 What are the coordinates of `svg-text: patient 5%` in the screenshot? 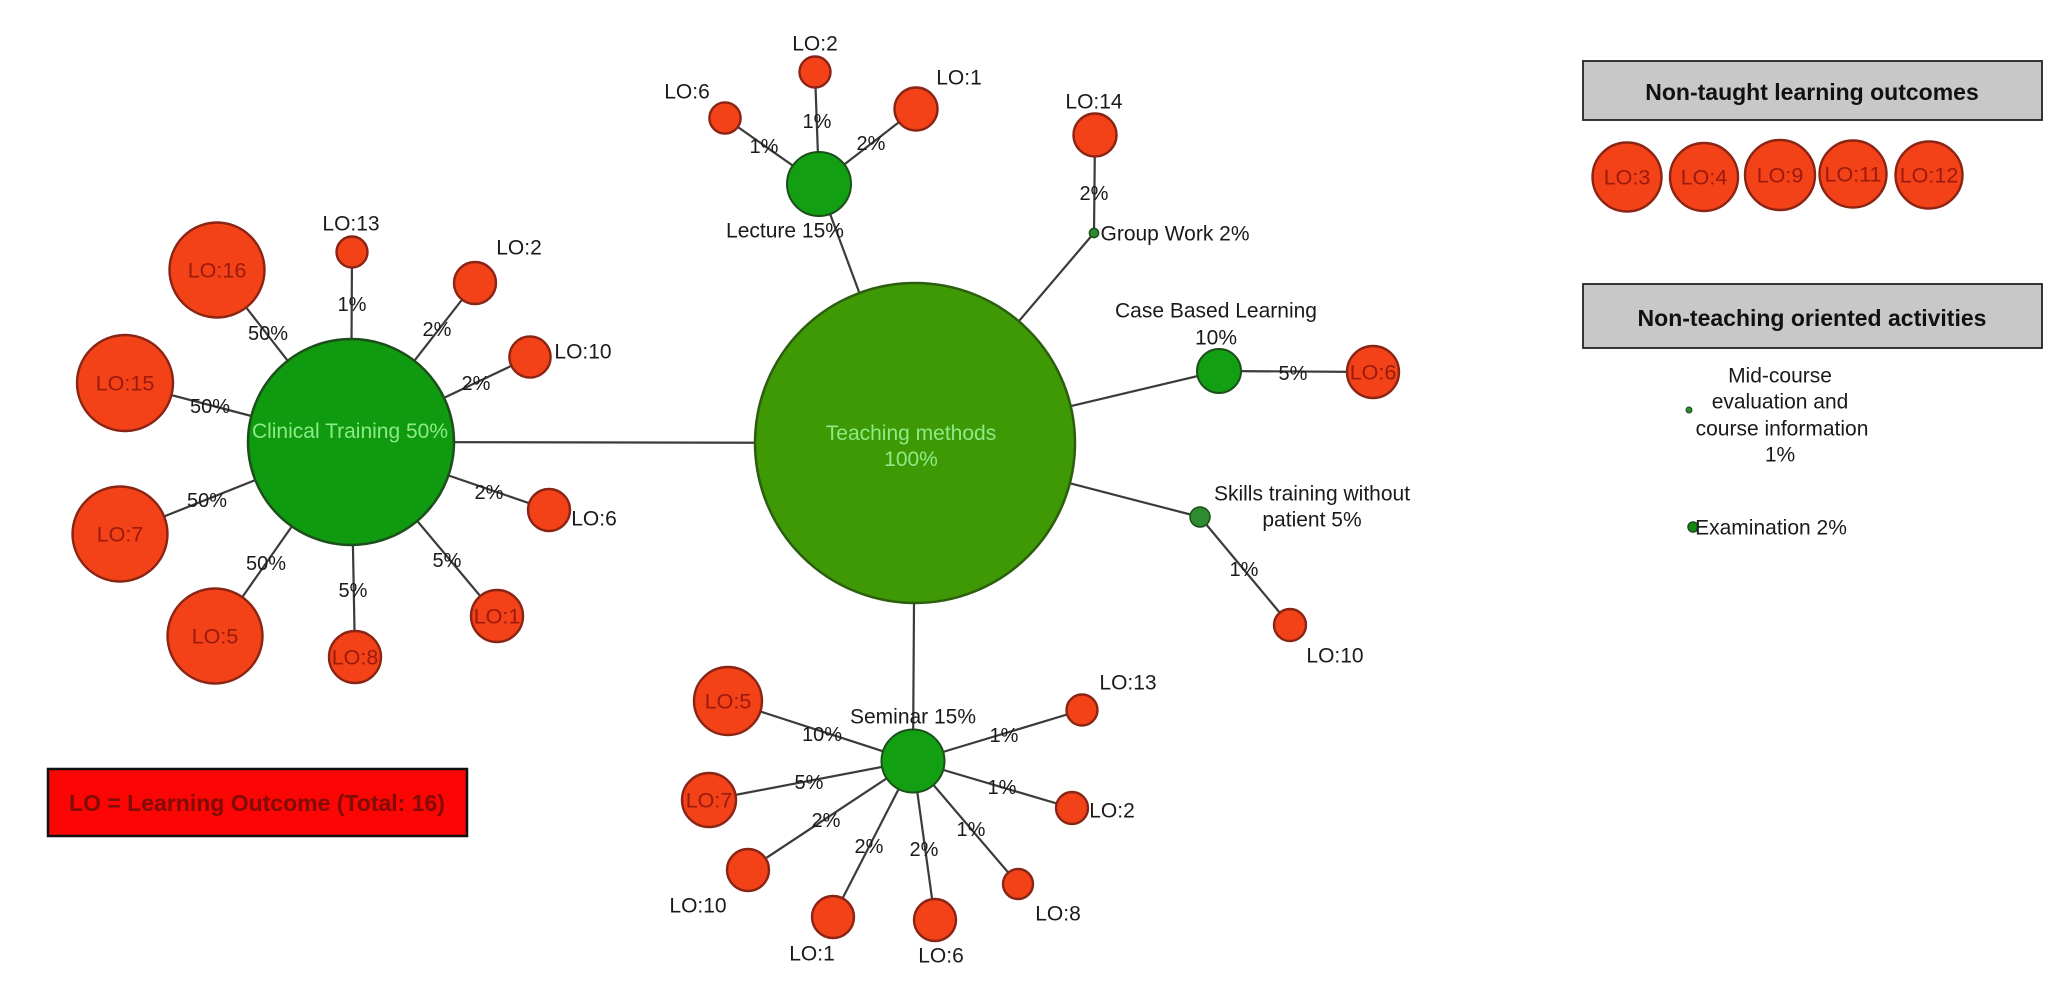 It's located at (1311, 520).